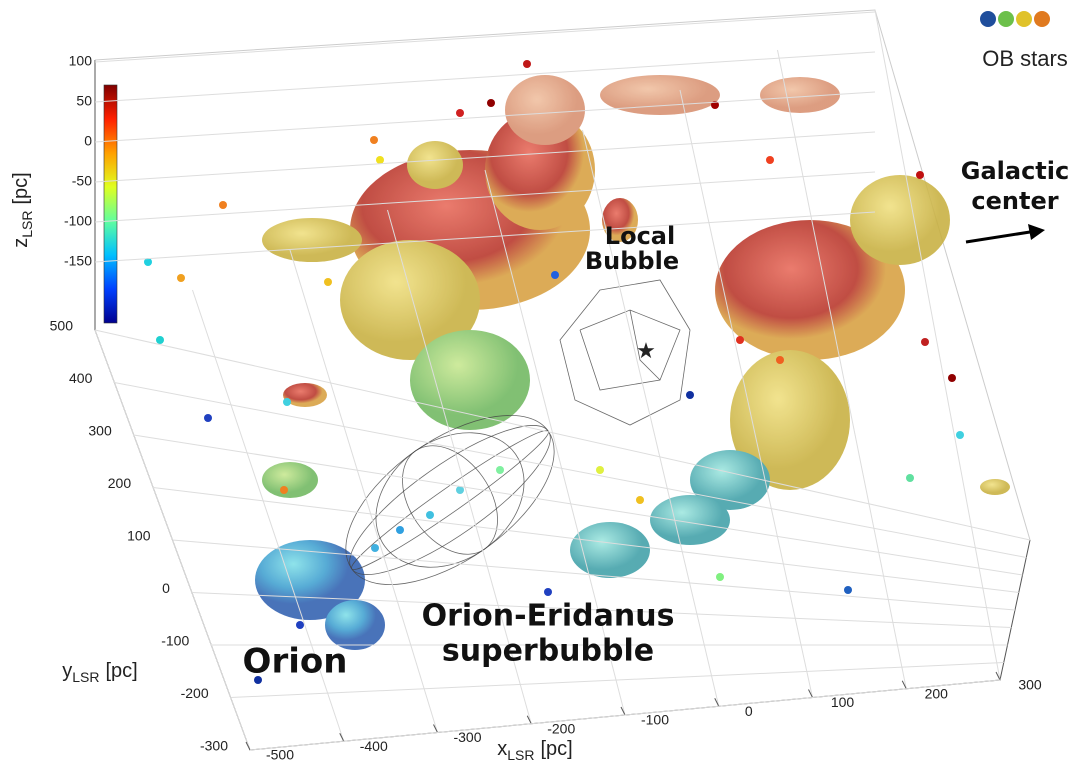 This screenshot has height=772, width=1077. Describe the element at coordinates (561, 728) in the screenshot. I see `x-tick-label: -200` at that location.